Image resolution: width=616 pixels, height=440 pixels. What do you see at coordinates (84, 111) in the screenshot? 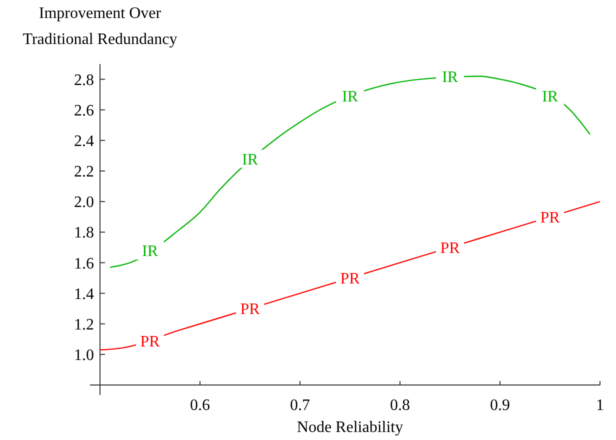
I see `y-tick-label: 2.6` at bounding box center [84, 111].